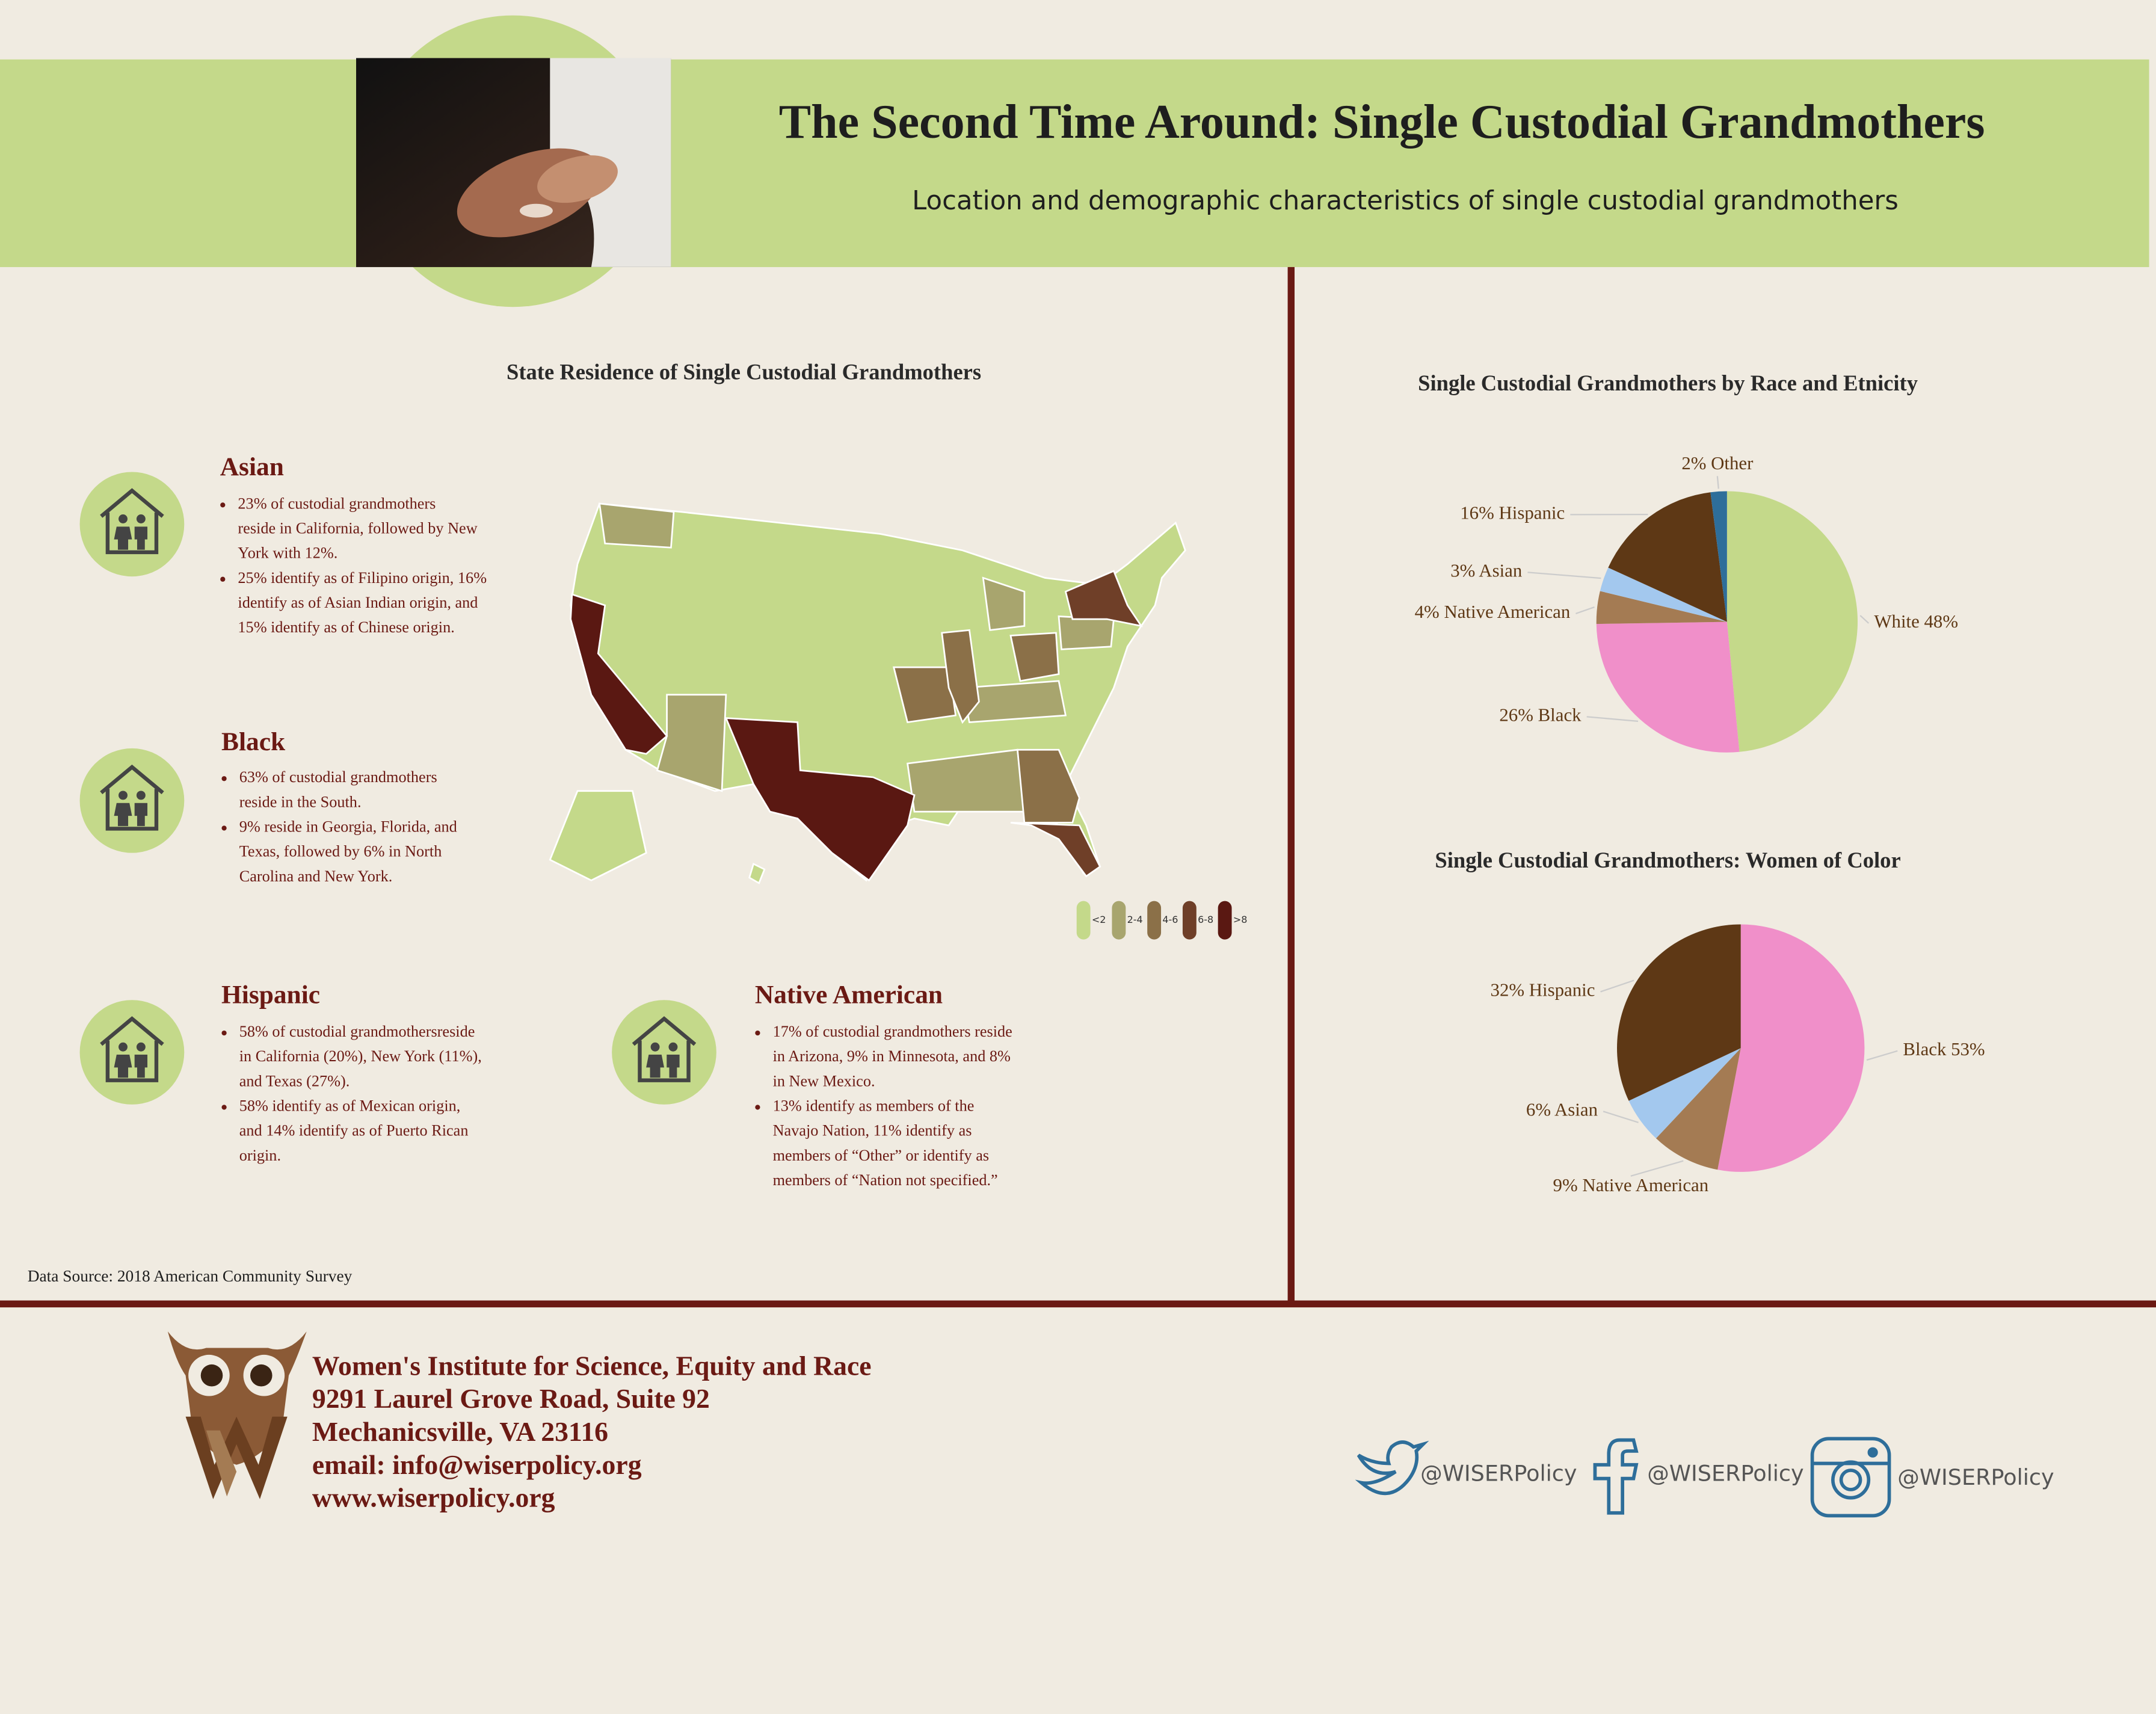 Image resolution: width=2156 pixels, height=1714 pixels. What do you see at coordinates (513, 162) in the screenshot?
I see `header-photo` at bounding box center [513, 162].